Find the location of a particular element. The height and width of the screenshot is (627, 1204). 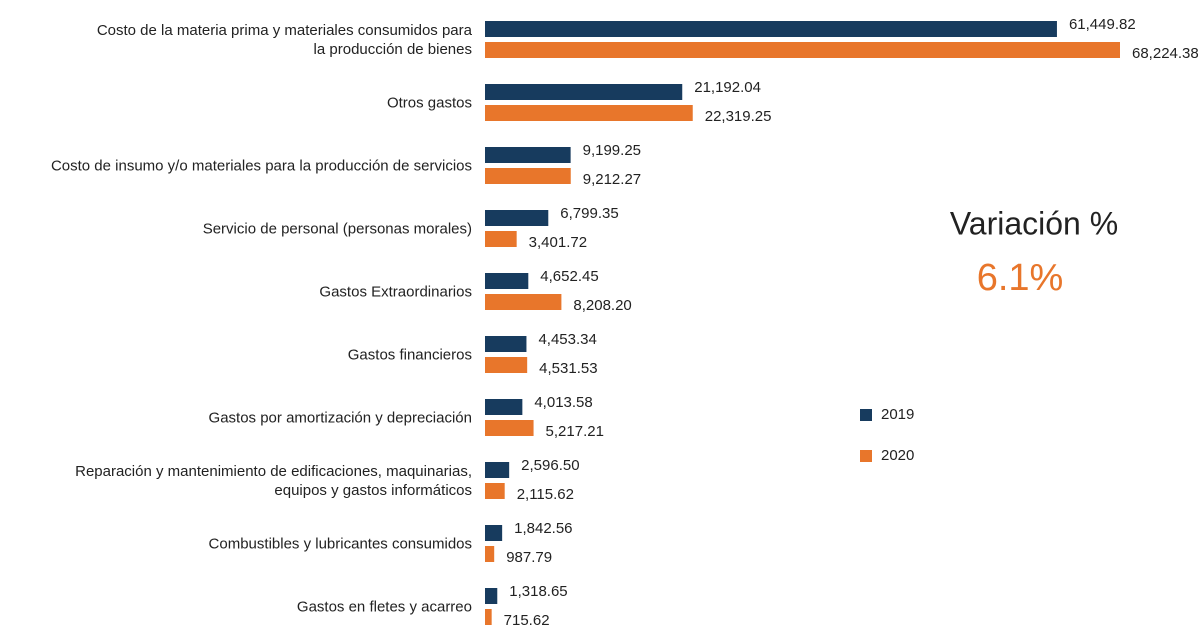

category-label: Servicio de personal (personas morales) is located at coordinates (337, 228).